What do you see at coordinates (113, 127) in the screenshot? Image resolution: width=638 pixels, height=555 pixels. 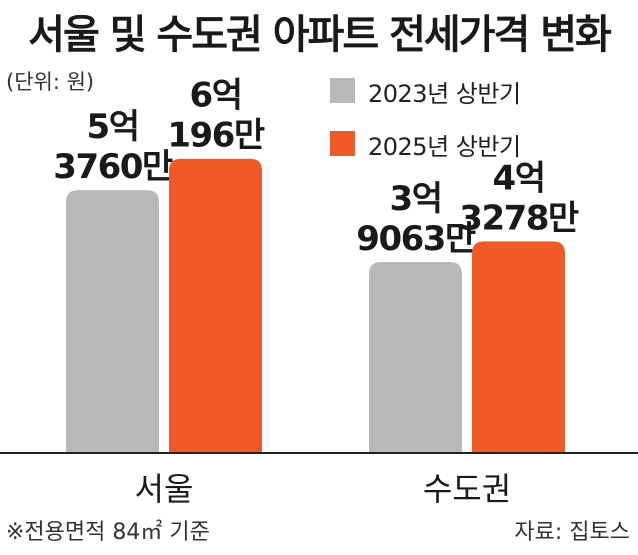 I see `data-label-0-0-0: 5억` at bounding box center [113, 127].